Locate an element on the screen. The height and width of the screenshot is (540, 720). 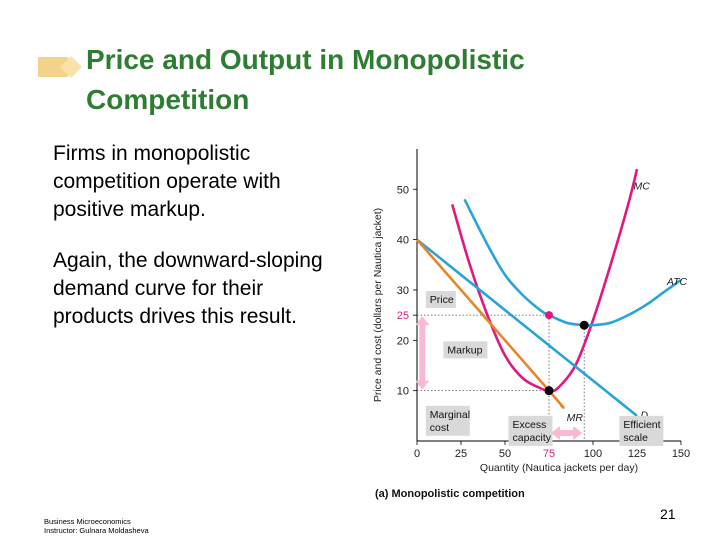
x-tick-label: 125 is located at coordinates (637, 454).